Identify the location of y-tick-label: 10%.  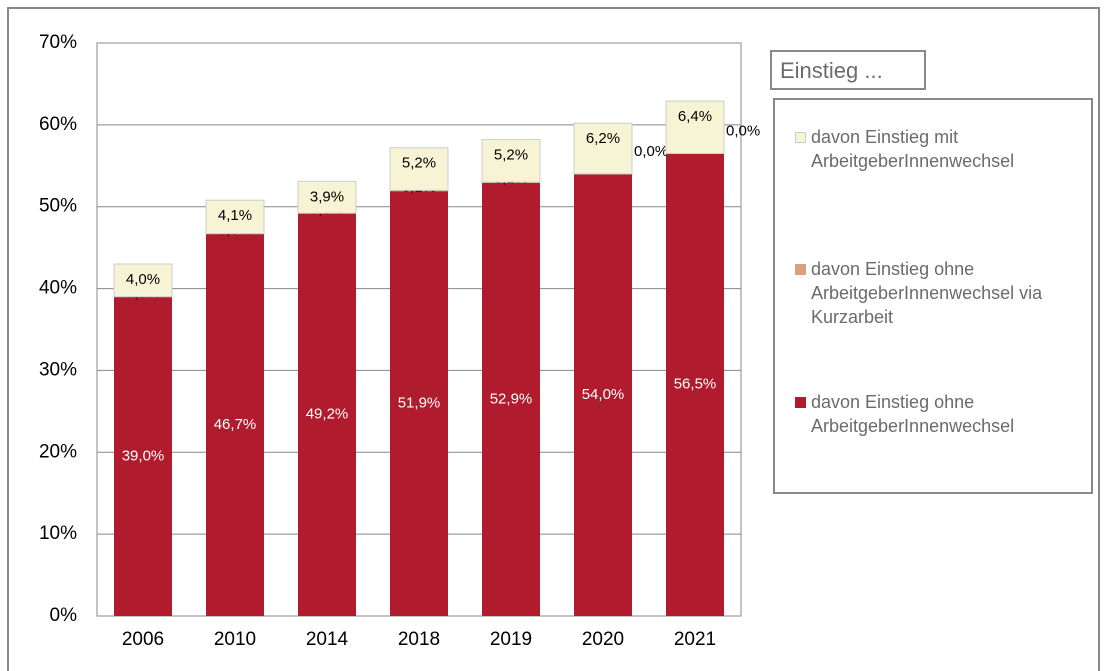
(58, 533).